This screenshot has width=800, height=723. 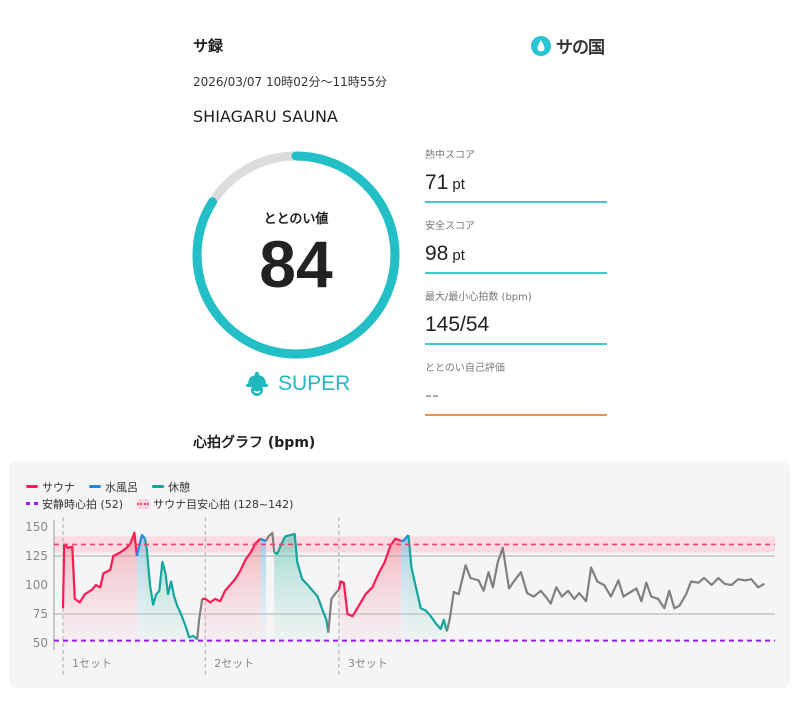 I want to click on sauna-area, so click(x=231, y=590).